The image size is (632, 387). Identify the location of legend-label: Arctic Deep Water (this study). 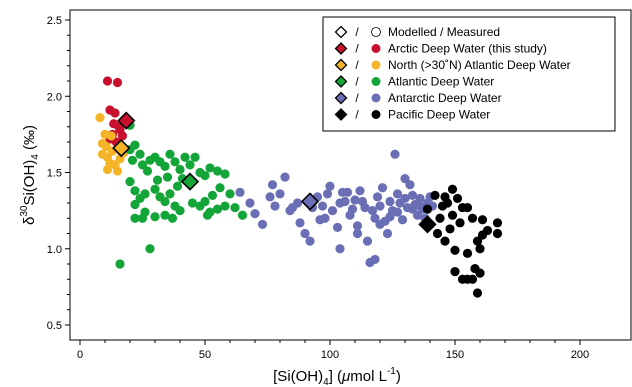
(467, 49).